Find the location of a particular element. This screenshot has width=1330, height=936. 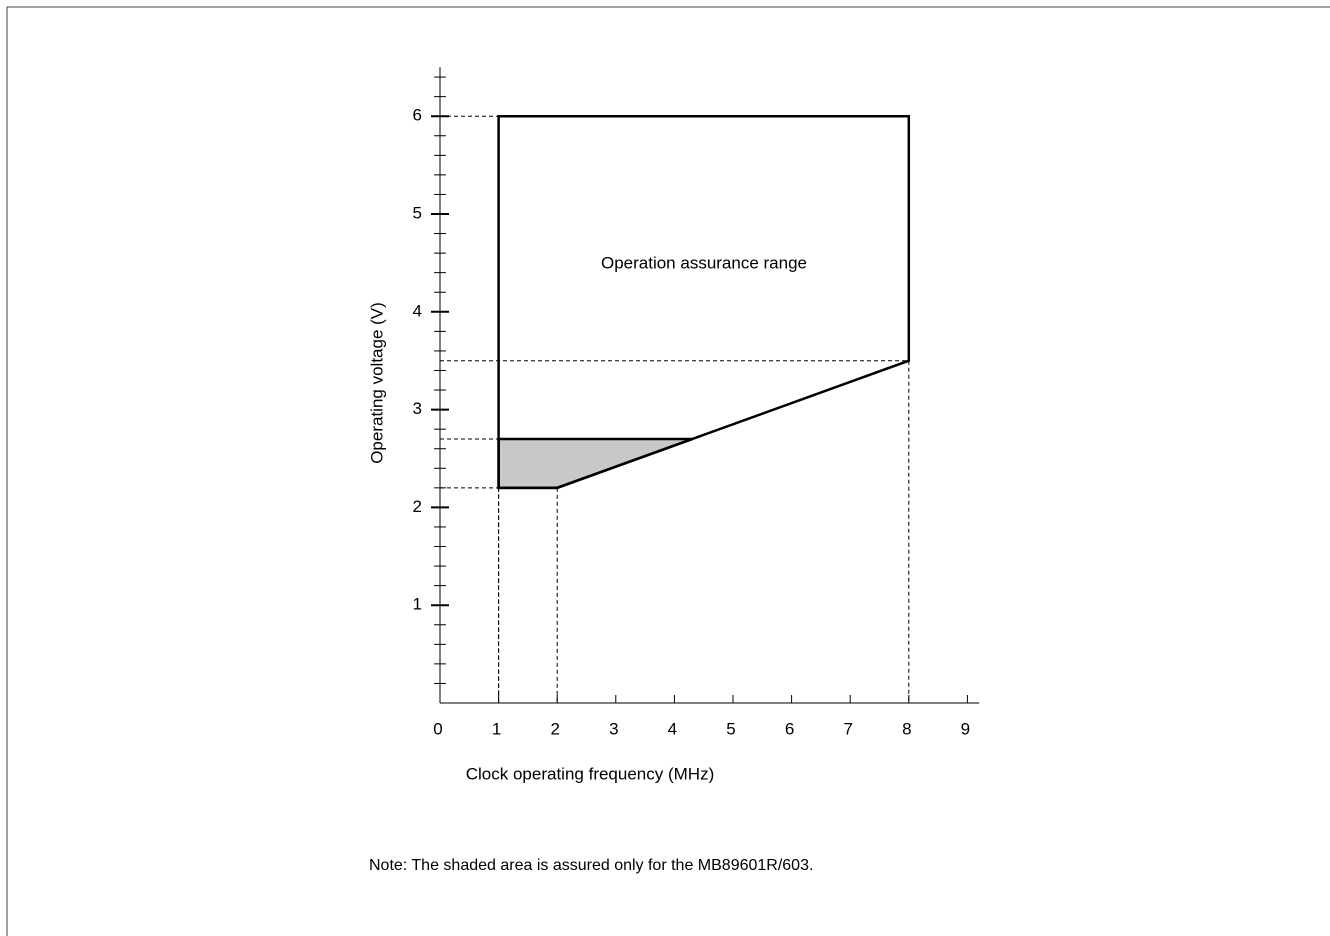

x-axis-label: Clock operating frequency (MHz) is located at coordinates (590, 773).